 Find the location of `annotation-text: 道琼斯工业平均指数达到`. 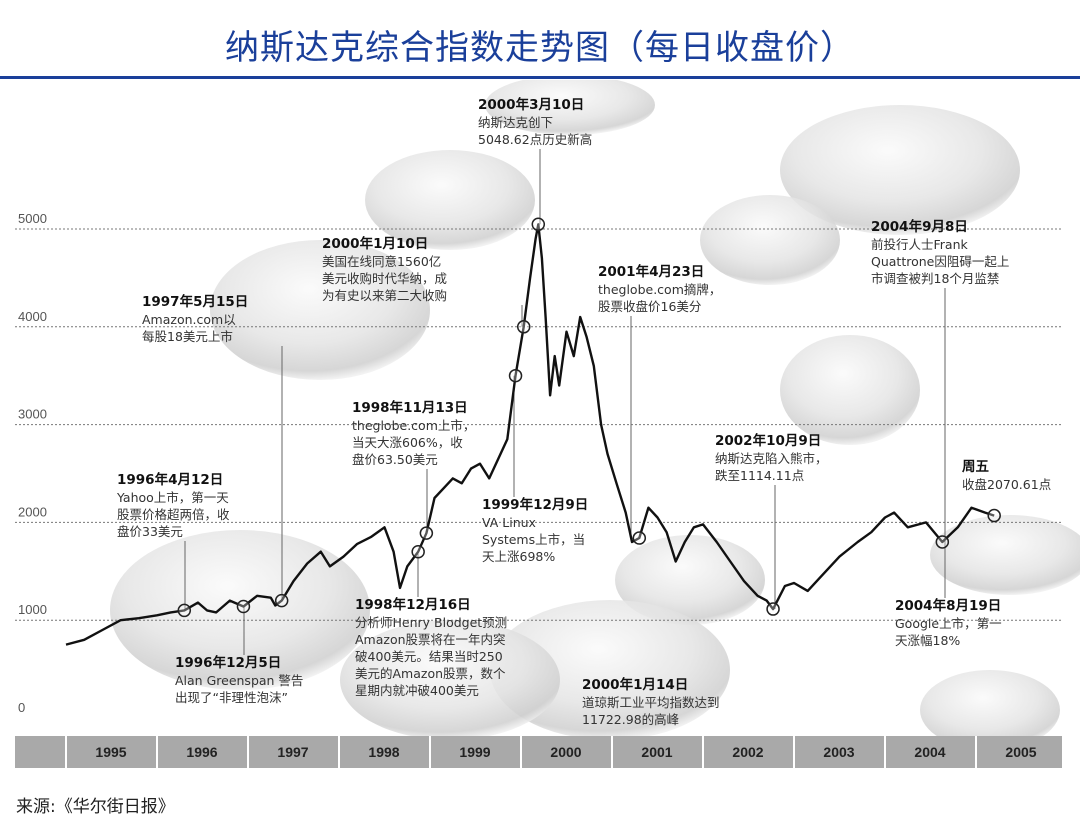

annotation-text: 道琼斯工业平均指数达到 is located at coordinates (651, 702).